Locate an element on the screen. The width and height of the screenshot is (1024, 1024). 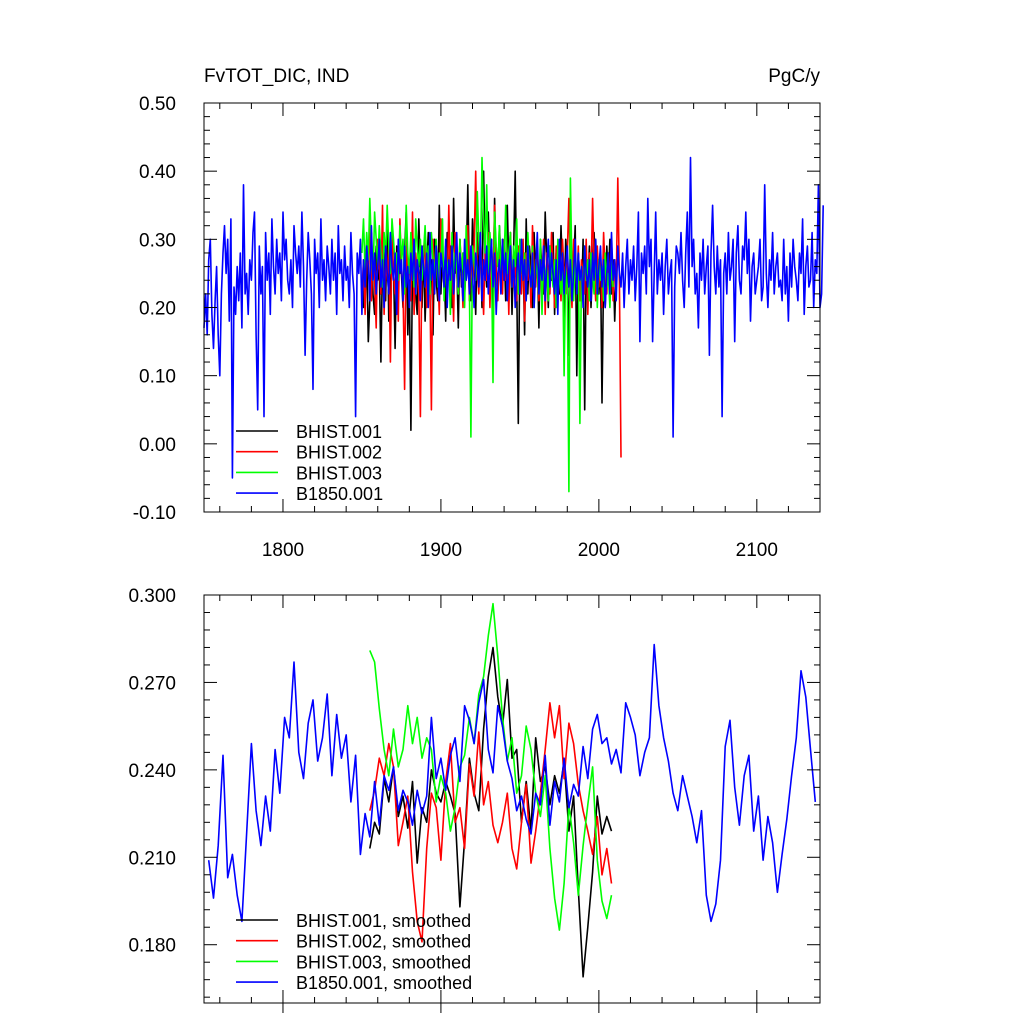
bottom-ytick-label: 0.210 is located at coordinates (152, 858).